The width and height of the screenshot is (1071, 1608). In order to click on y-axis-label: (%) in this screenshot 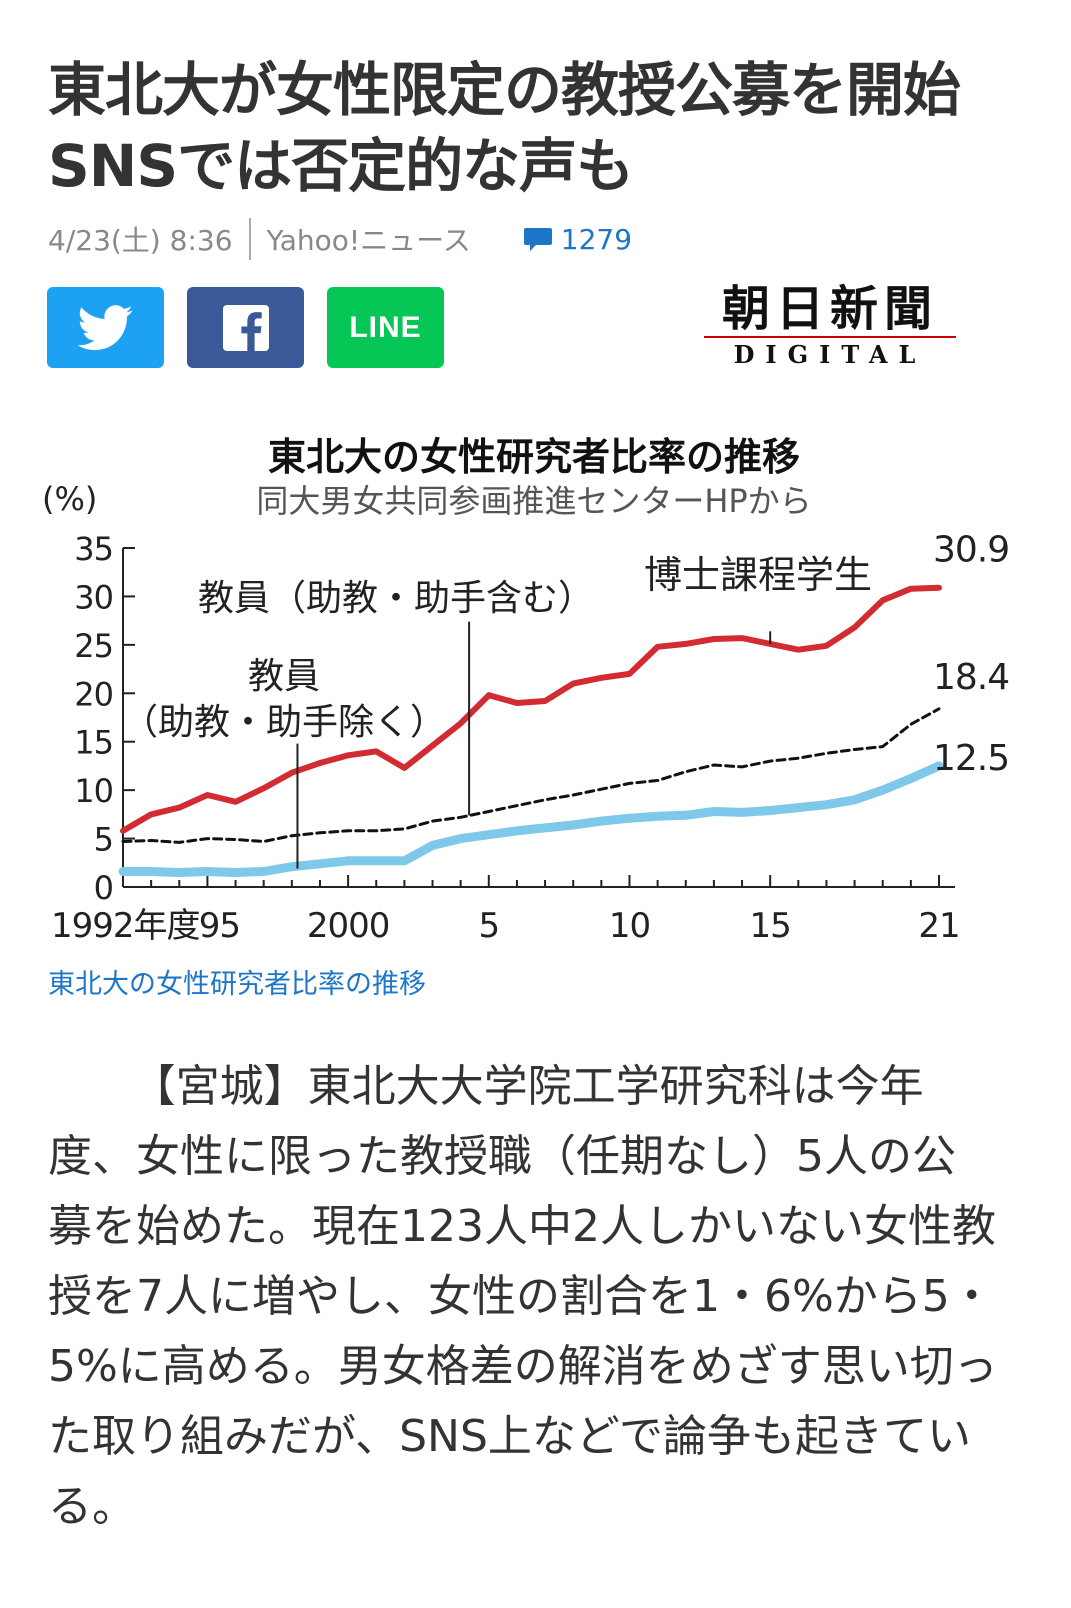, I will do `click(69, 499)`.